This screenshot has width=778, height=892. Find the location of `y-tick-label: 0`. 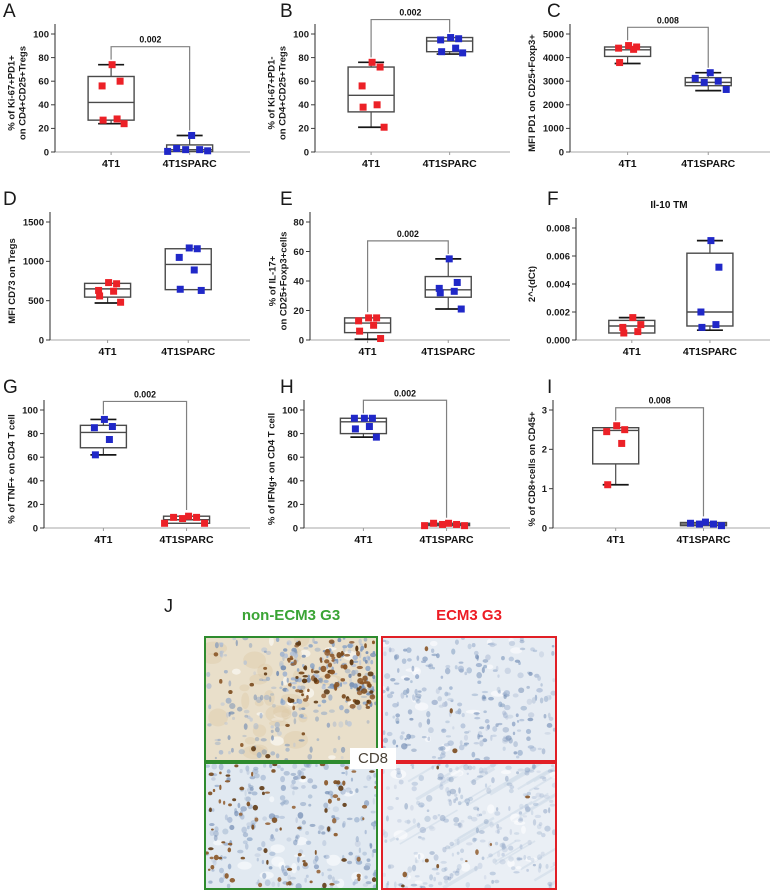

y-tick-label: 0 is located at coordinates (295, 528).